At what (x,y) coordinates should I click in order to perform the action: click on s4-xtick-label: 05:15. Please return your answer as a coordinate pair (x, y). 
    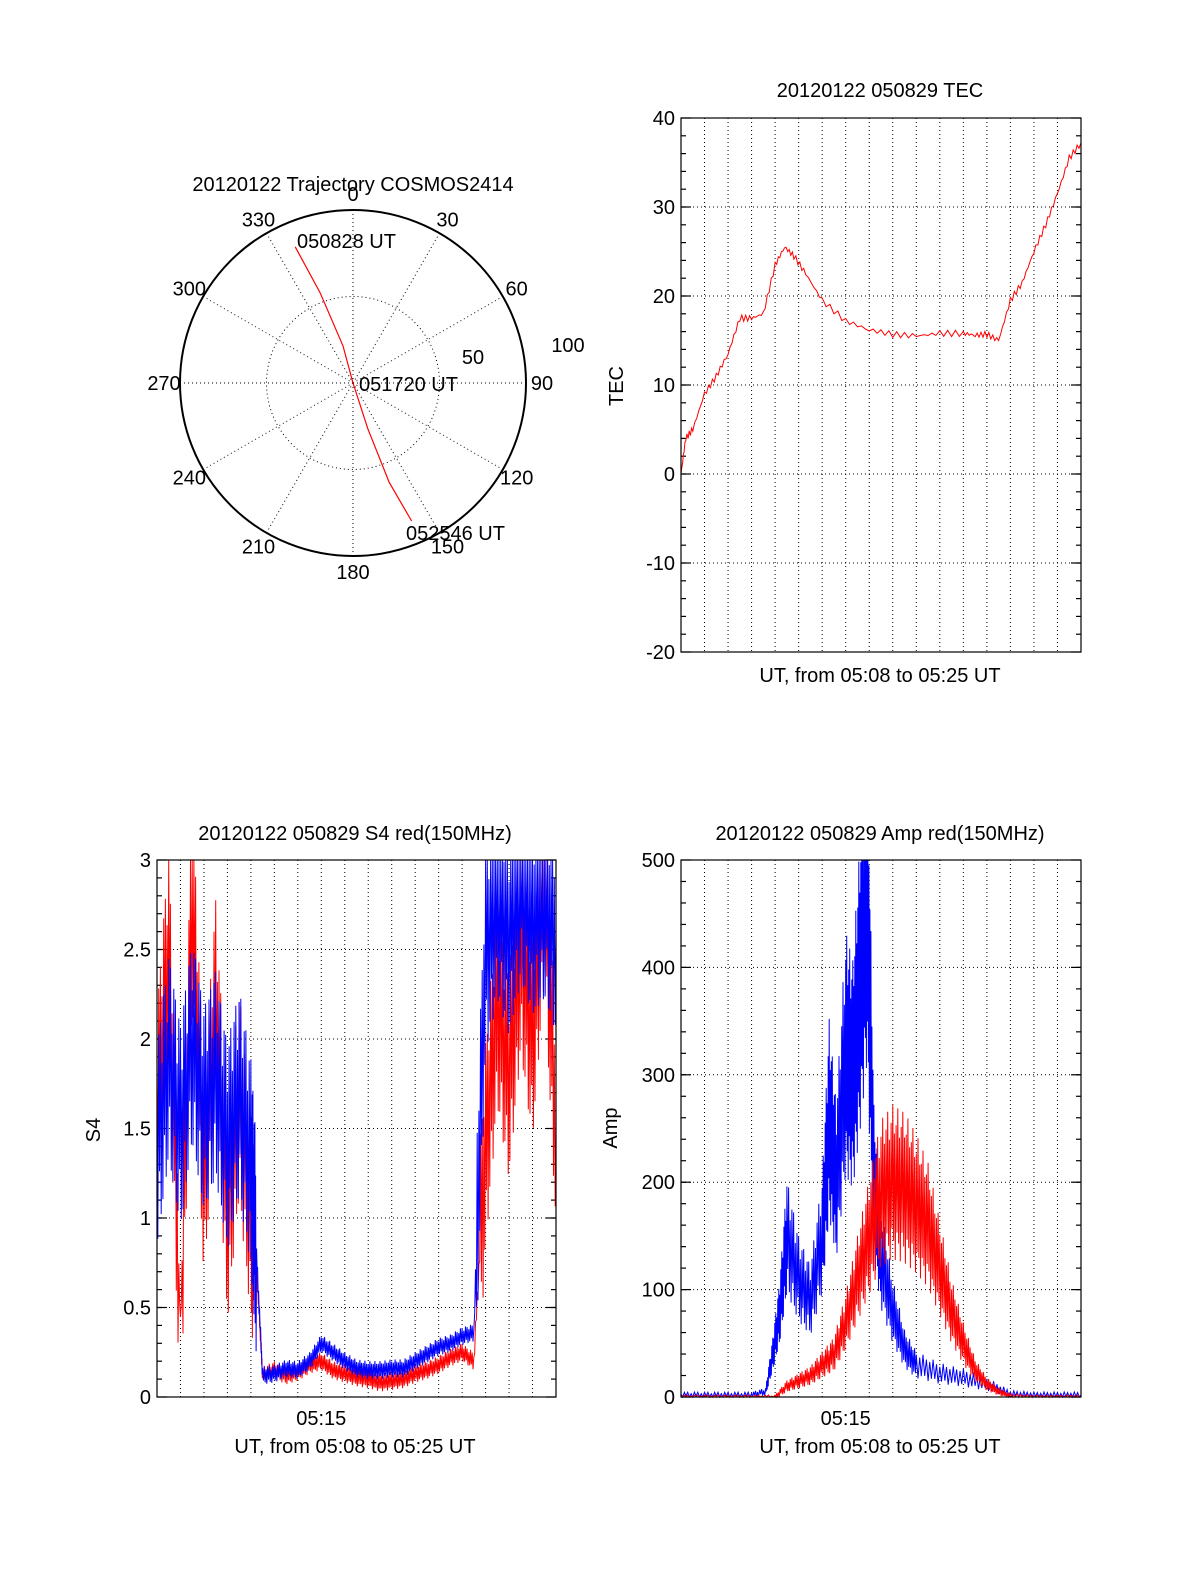
    Looking at the image, I should click on (321, 1419).